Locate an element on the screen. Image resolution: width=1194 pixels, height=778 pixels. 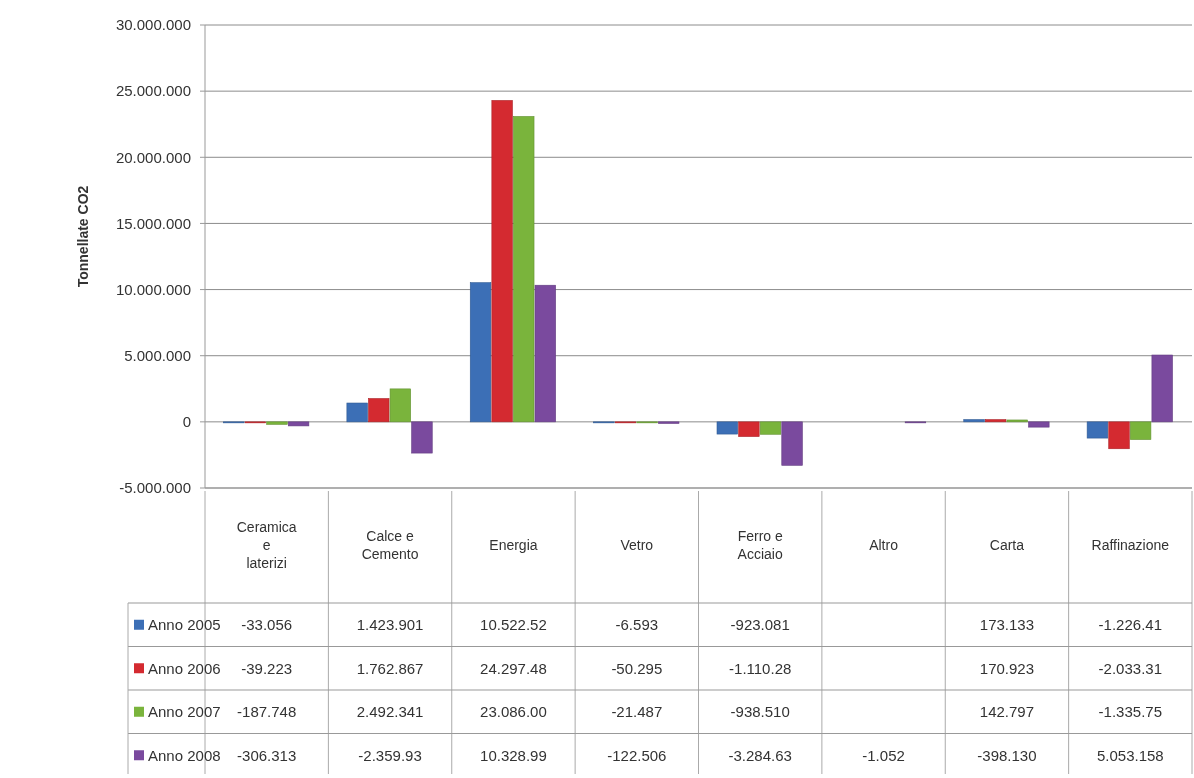
data-label: 1.423.901 is located at coordinates (390, 624).